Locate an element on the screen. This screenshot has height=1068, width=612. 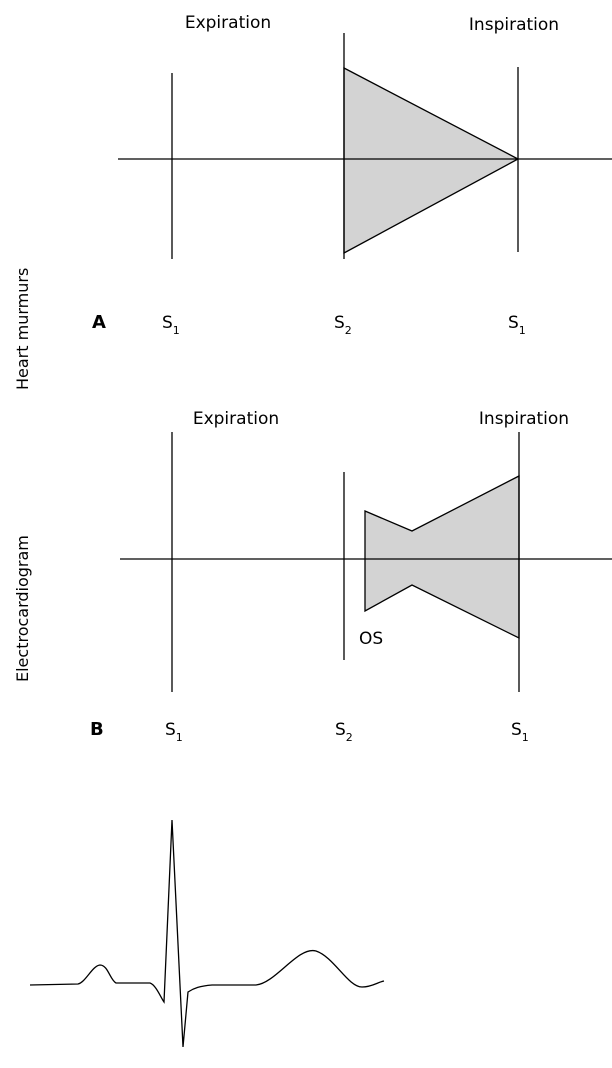
heart-murmurs-label: Heart murmurs is located at coordinates (22, 329).